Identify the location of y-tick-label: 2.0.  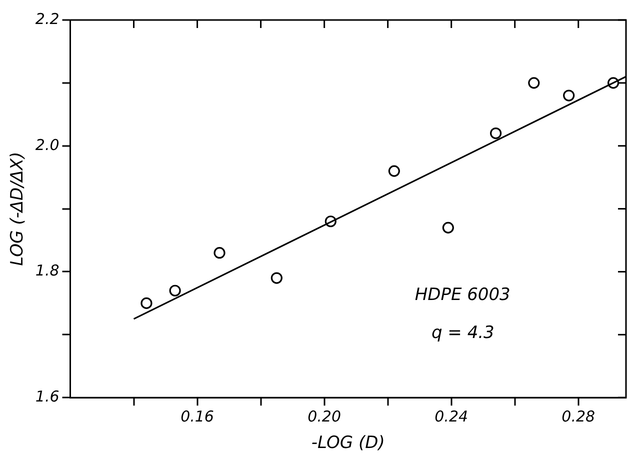
(47, 145).